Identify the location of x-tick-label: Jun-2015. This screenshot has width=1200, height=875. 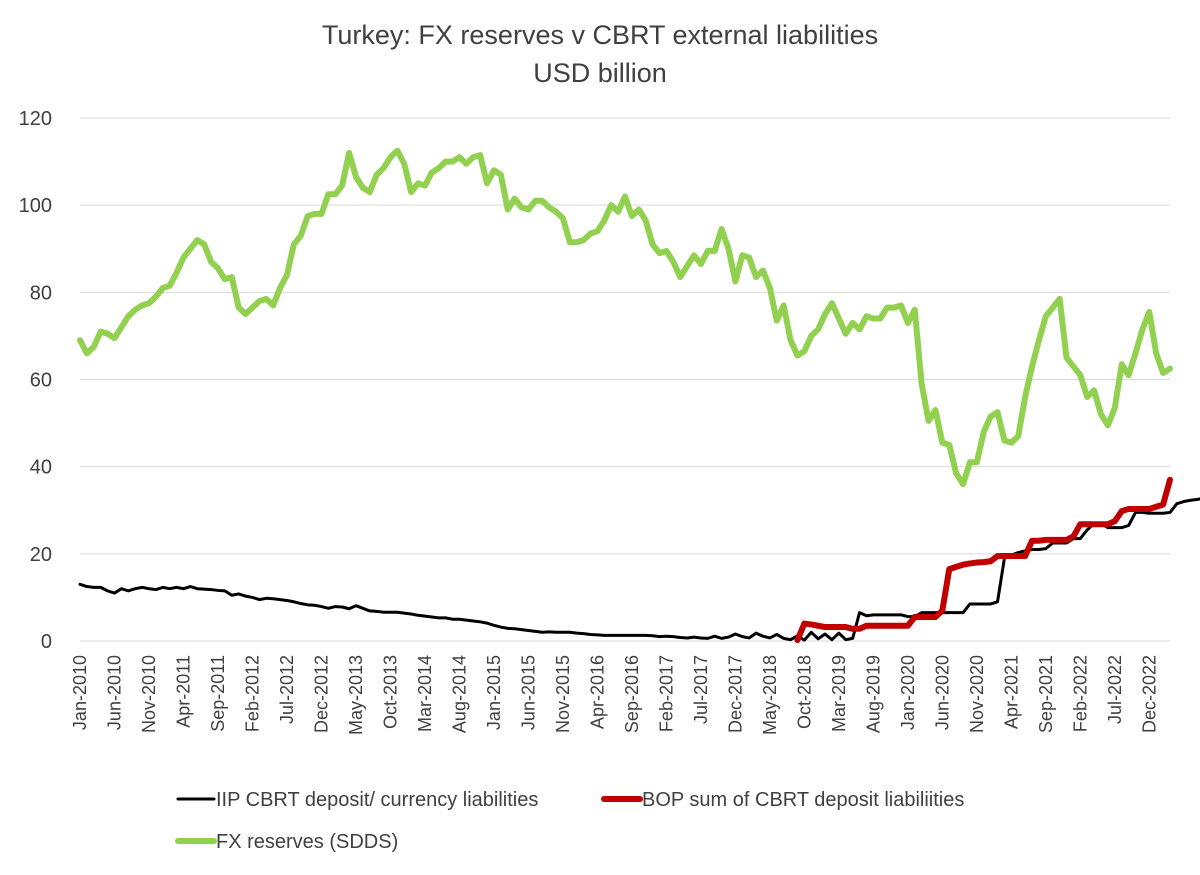
(528, 692).